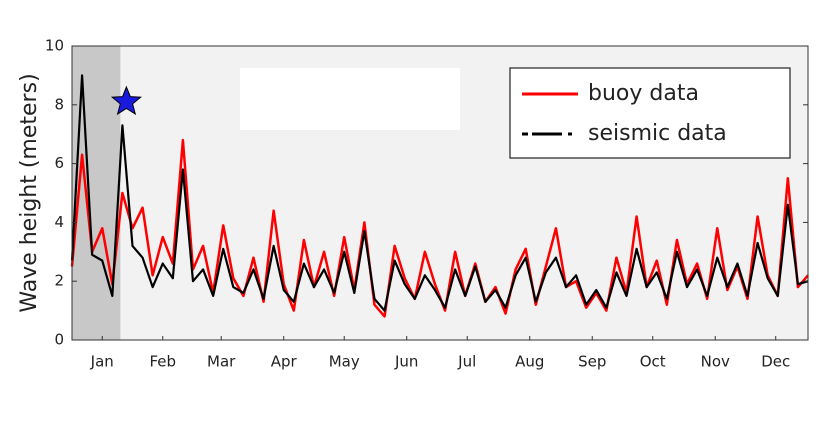 The height and width of the screenshot is (422, 820). Describe the element at coordinates (162, 362) in the screenshot. I see `x-tick-label: Feb` at that location.